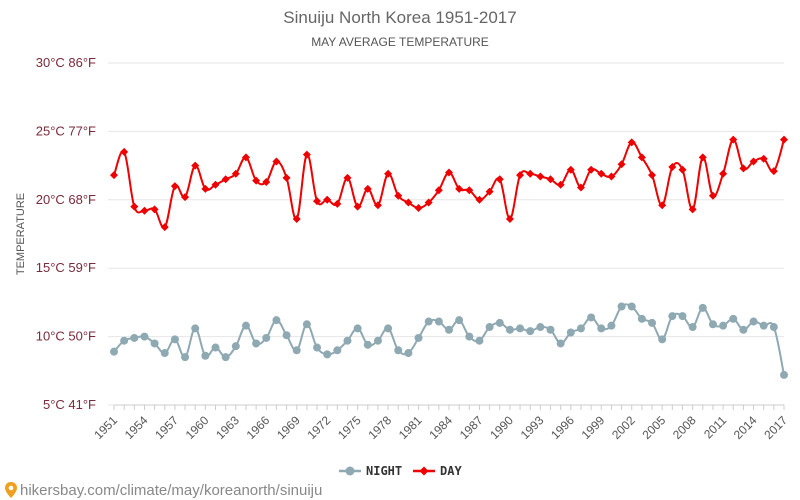 The width and height of the screenshot is (800, 500). What do you see at coordinates (437, 471) in the screenshot?
I see `legend-item-day: DAY` at bounding box center [437, 471].